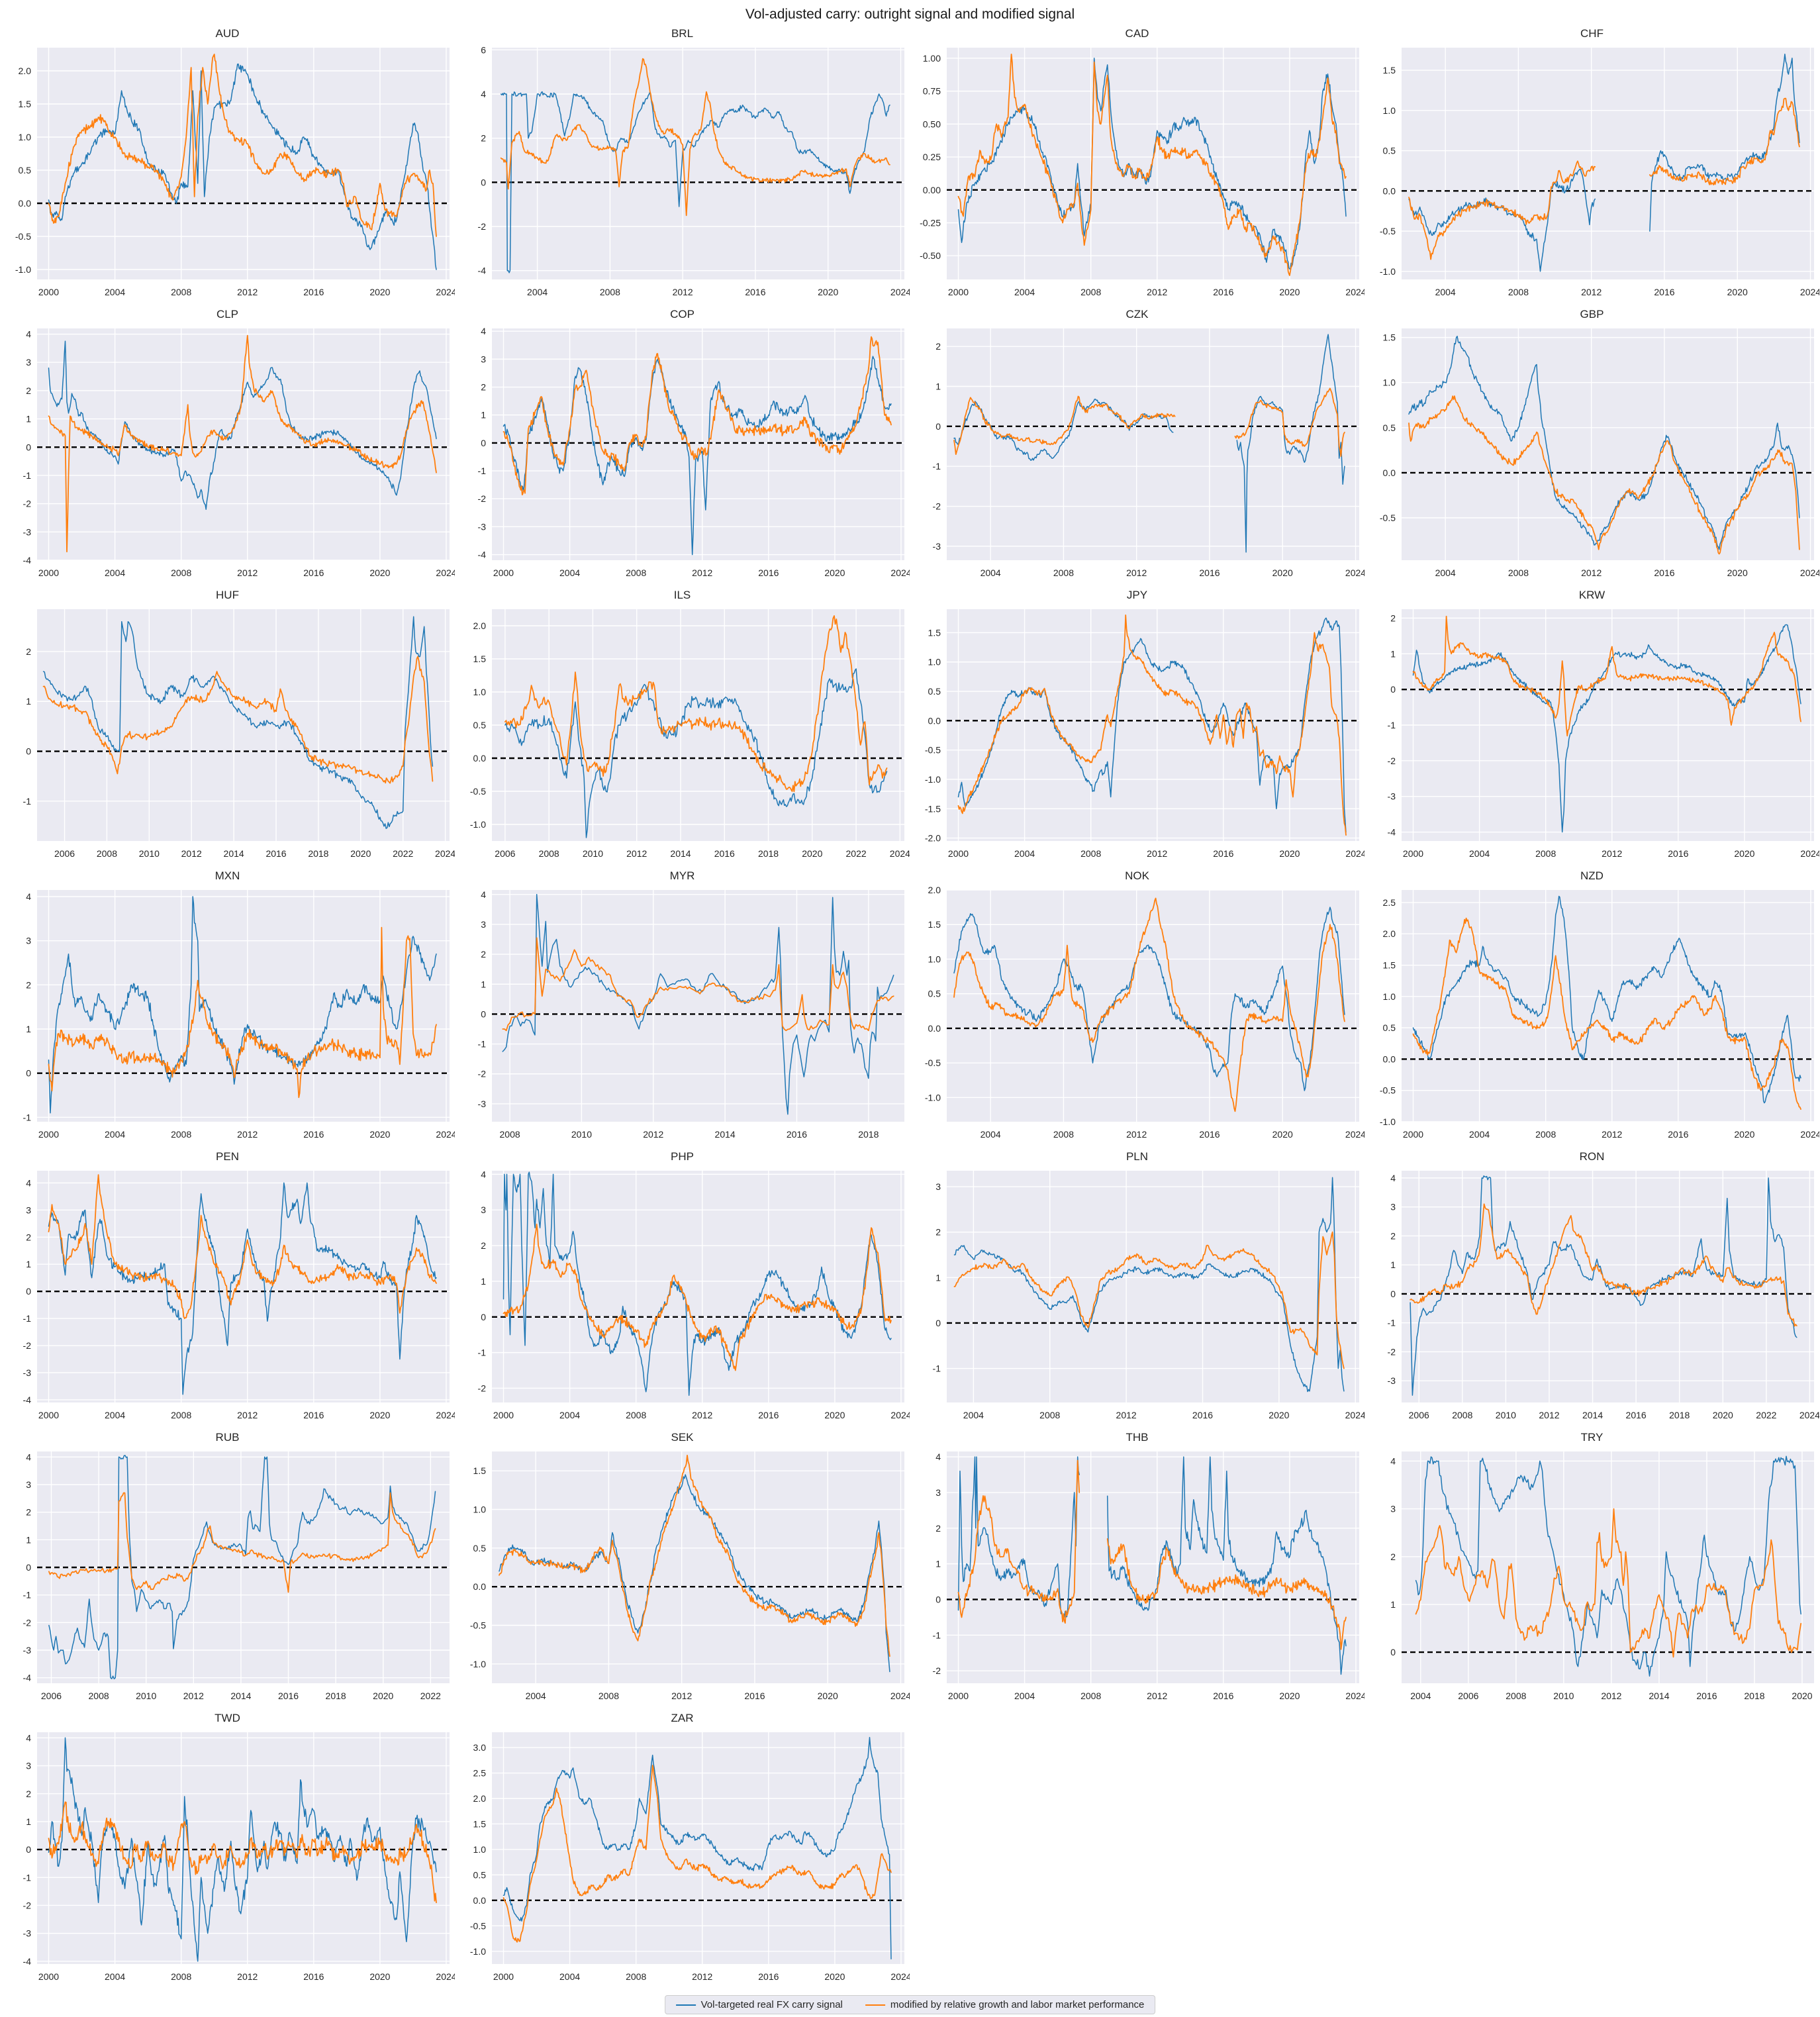 The image size is (1820, 2017). I want to click on series-modified-nzd, so click(1606, 1014).